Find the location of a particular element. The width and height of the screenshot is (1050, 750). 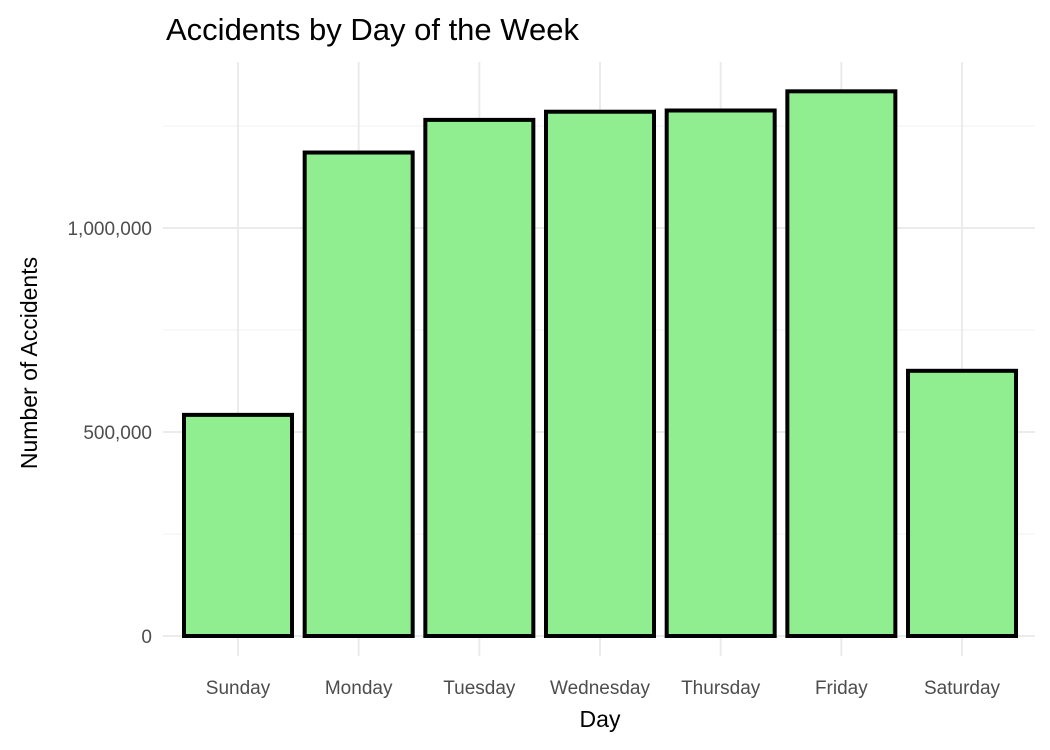

x-tick-label-thursday: Thursday is located at coordinates (721, 688).